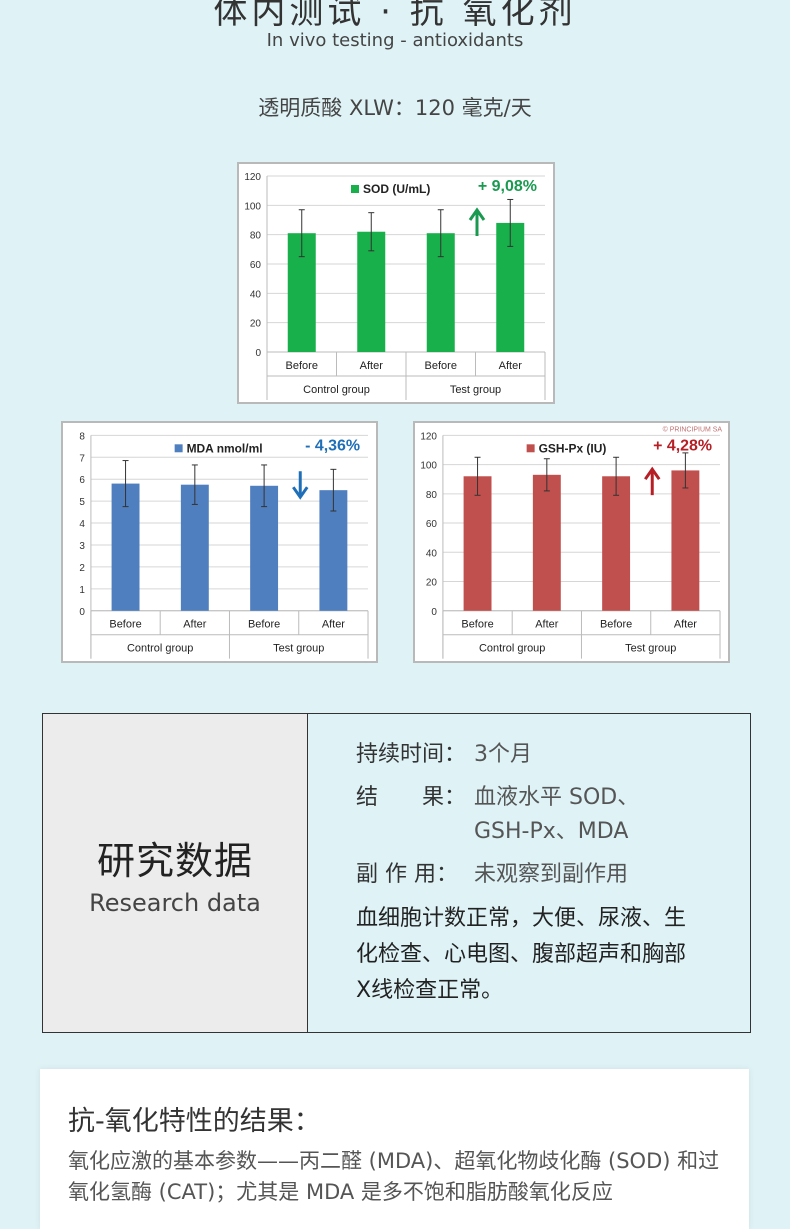 The width and height of the screenshot is (790, 1229). I want to click on sod-y-tick-label: 20, so click(256, 324).